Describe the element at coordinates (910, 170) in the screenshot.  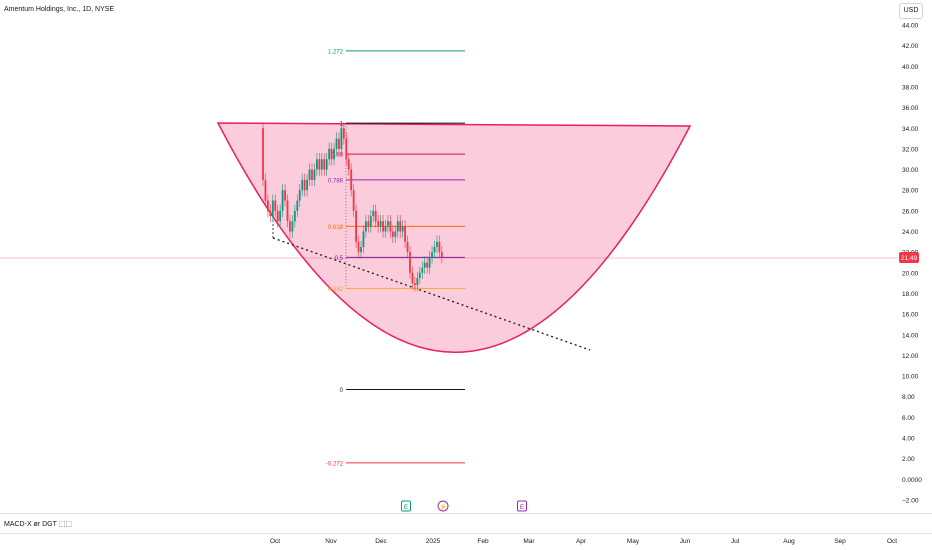
I see `price-tick-label: 30.00` at that location.